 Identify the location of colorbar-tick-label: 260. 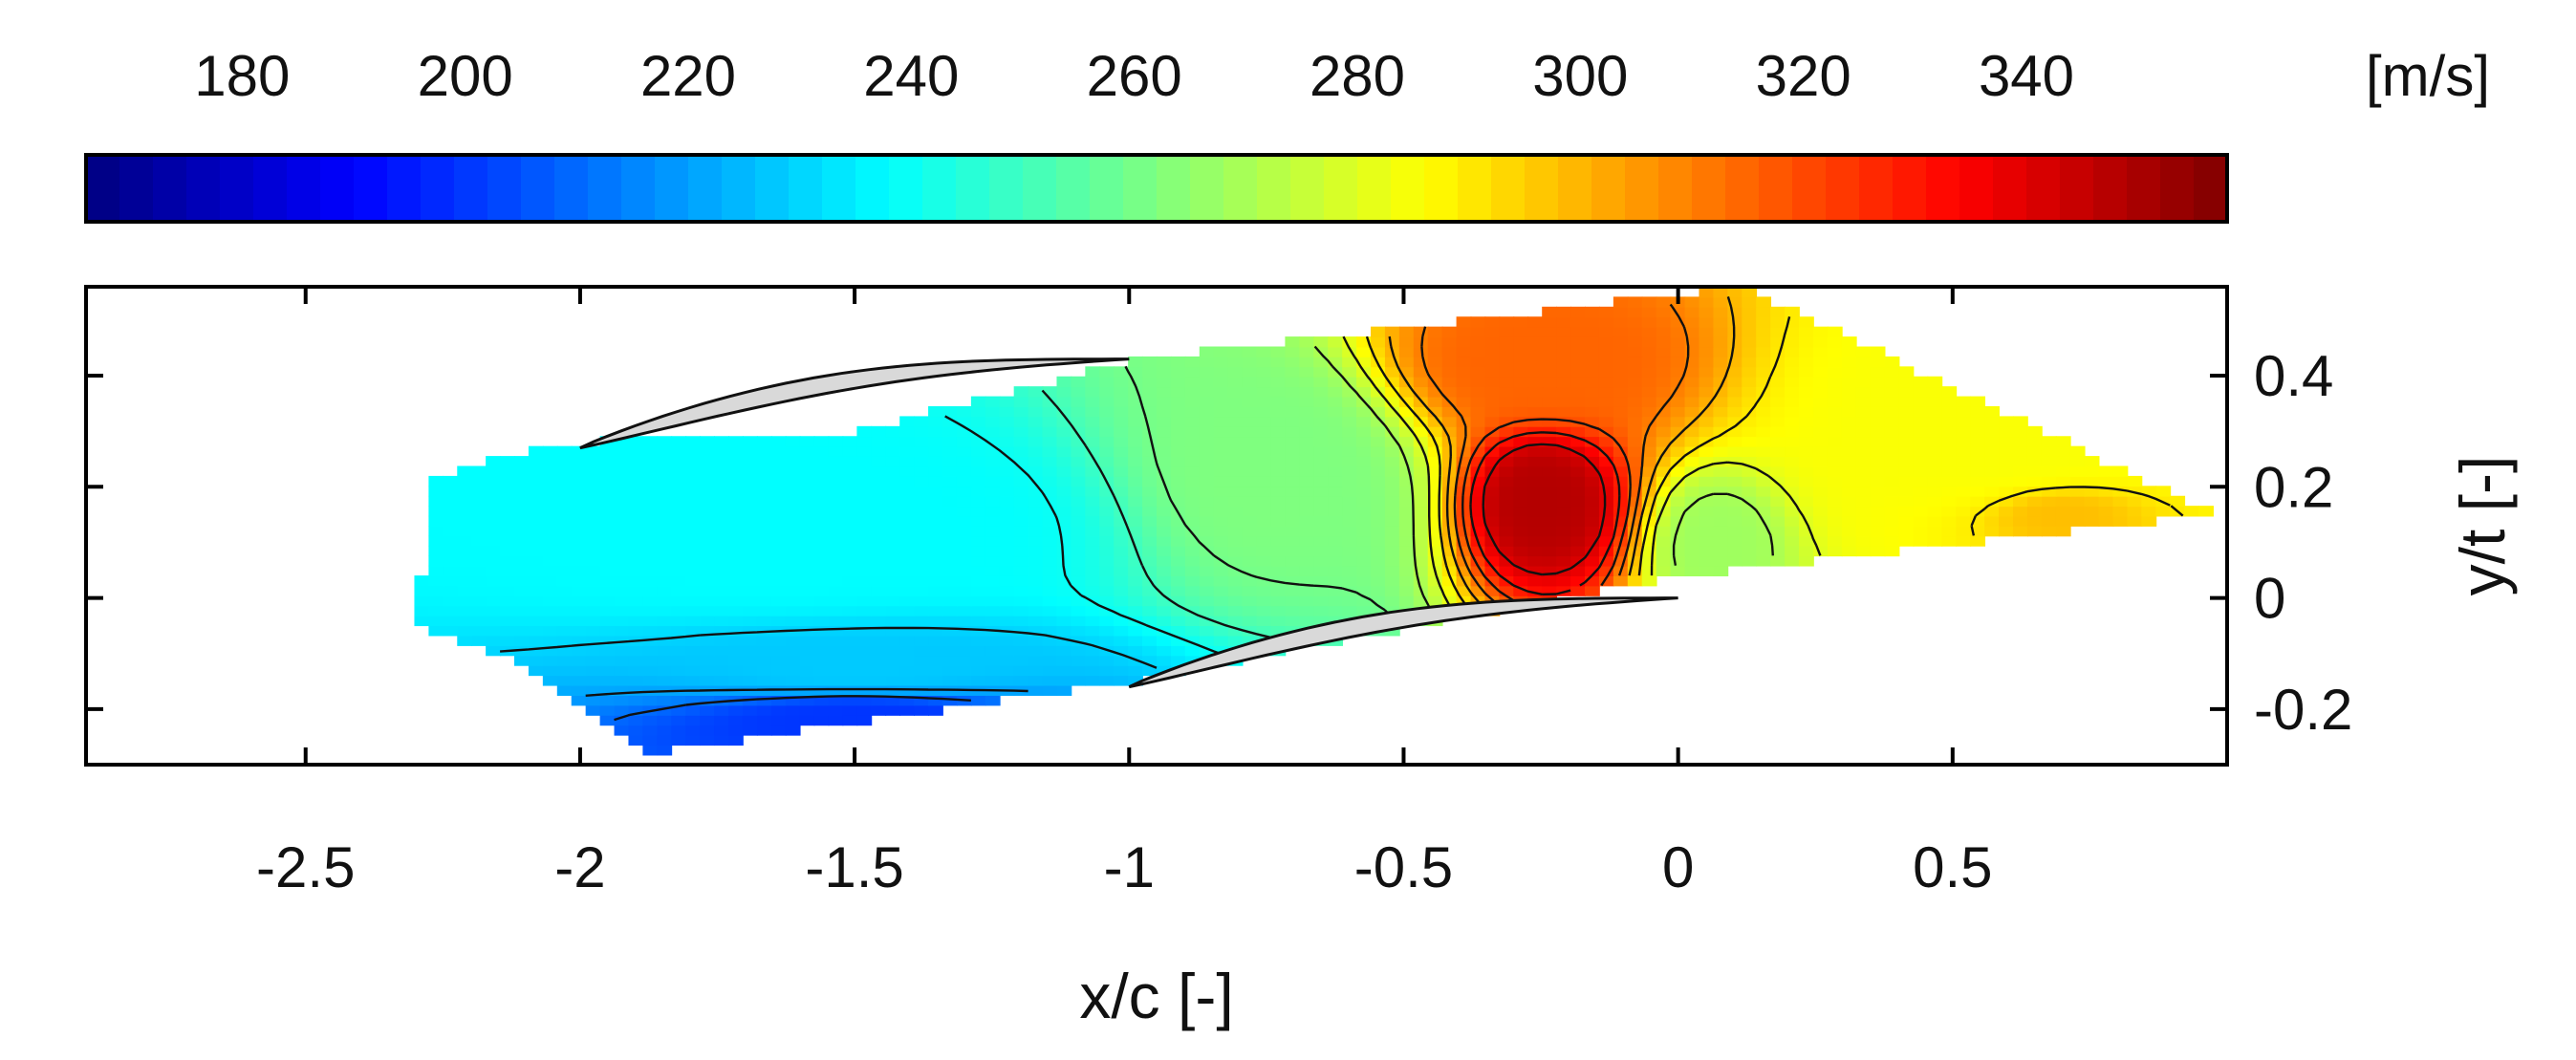
(1135, 76).